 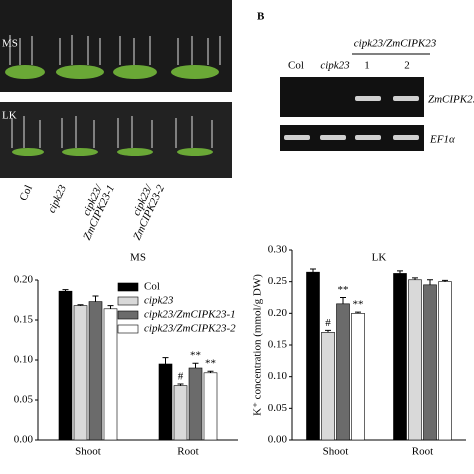 What do you see at coordinates (190, 329) in the screenshot?
I see `legend-label: cipk23/ZmCIPK23-2` at bounding box center [190, 329].